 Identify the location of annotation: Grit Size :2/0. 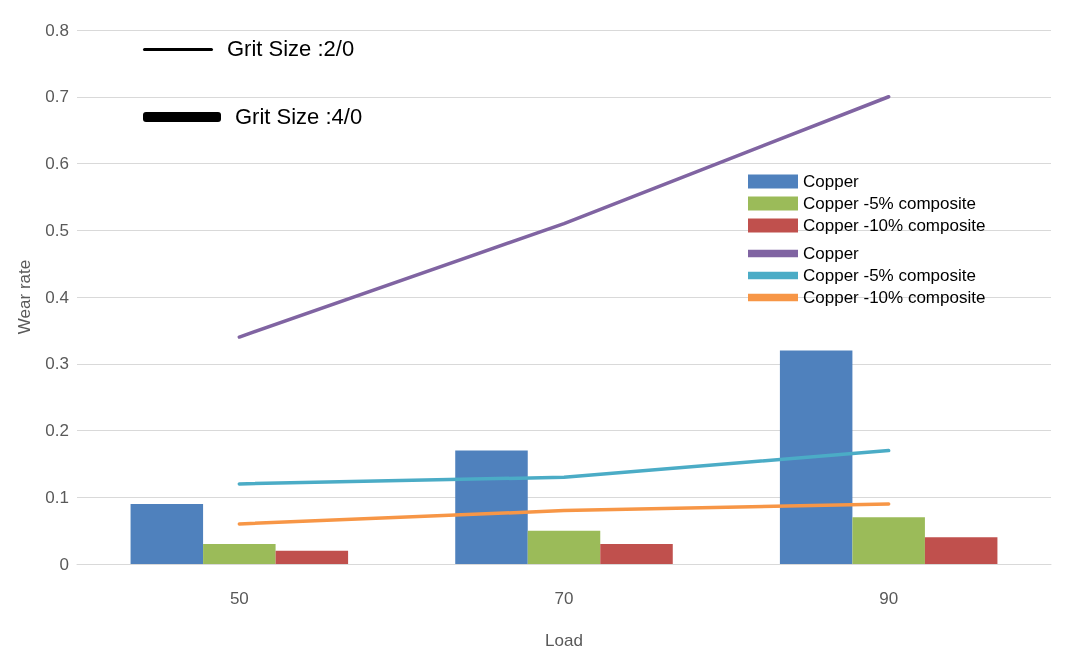
(291, 49).